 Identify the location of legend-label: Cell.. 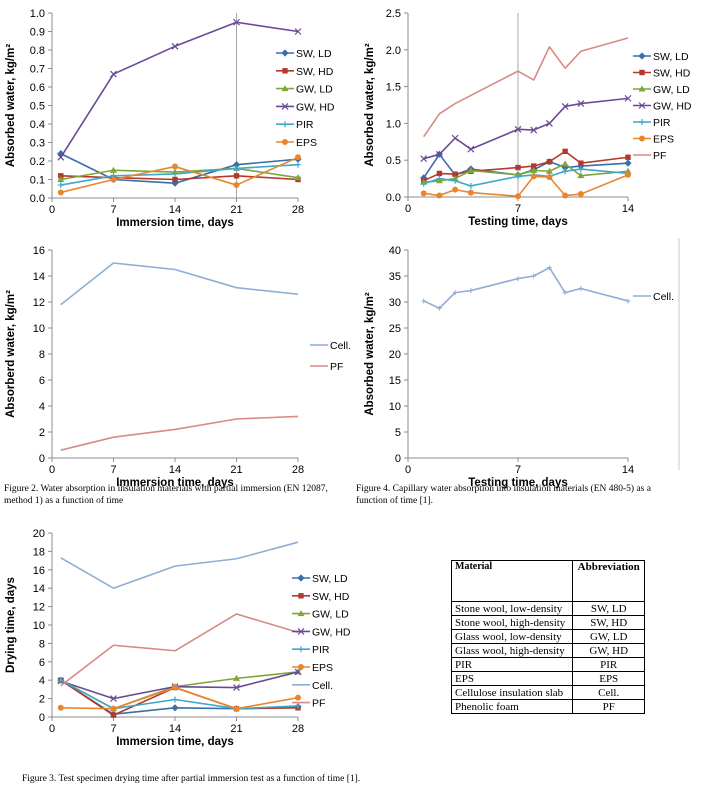
(322, 686).